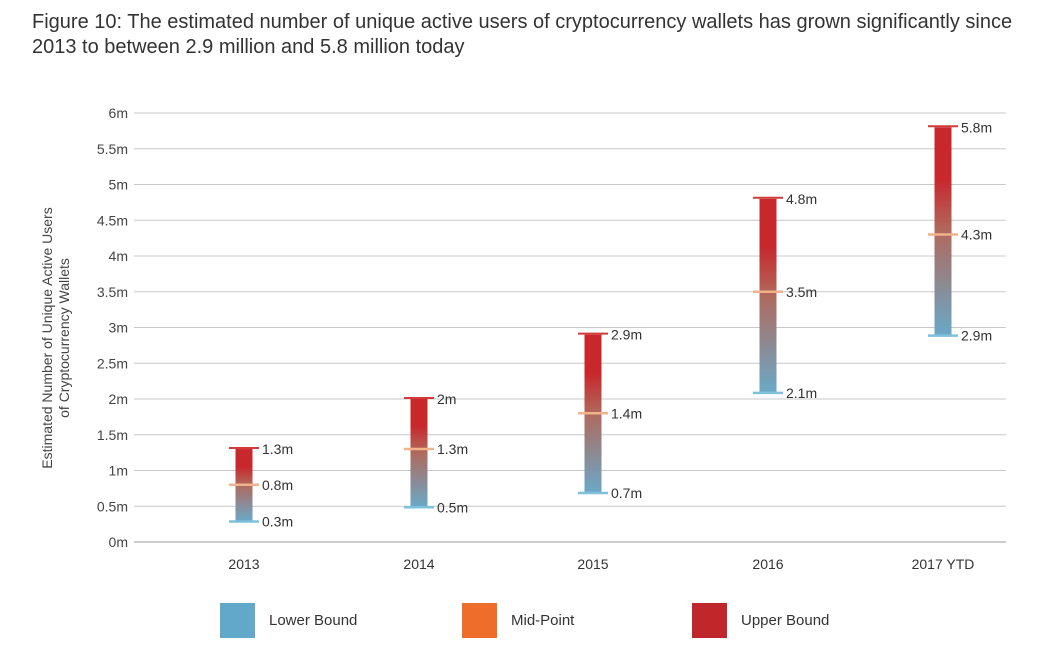 This screenshot has height=662, width=1059. What do you see at coordinates (47, 337) in the screenshot?
I see `y-axis-title-line-1: Estimated Number of Unique Active Users` at bounding box center [47, 337].